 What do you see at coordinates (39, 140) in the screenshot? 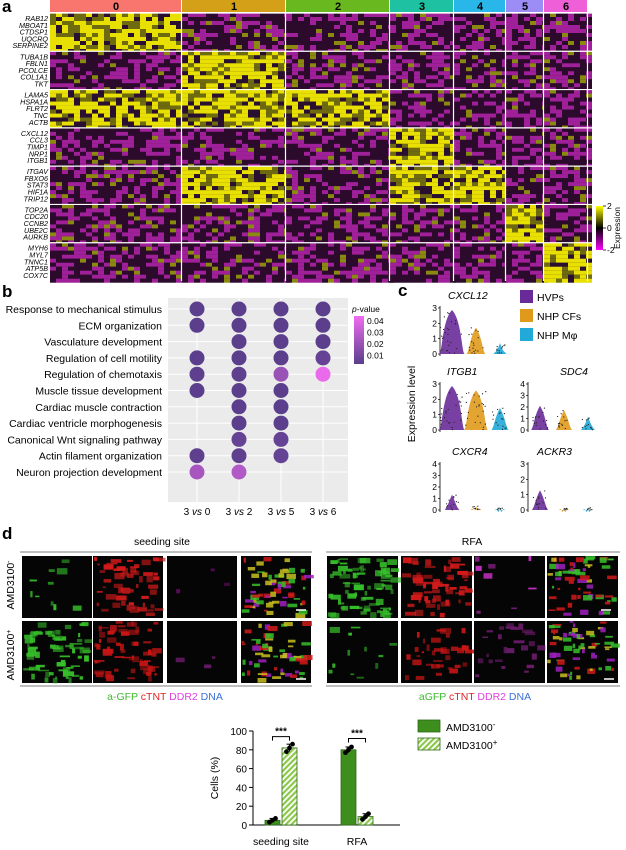
I see `gene-label-ccl3: CCL3` at bounding box center [39, 140].